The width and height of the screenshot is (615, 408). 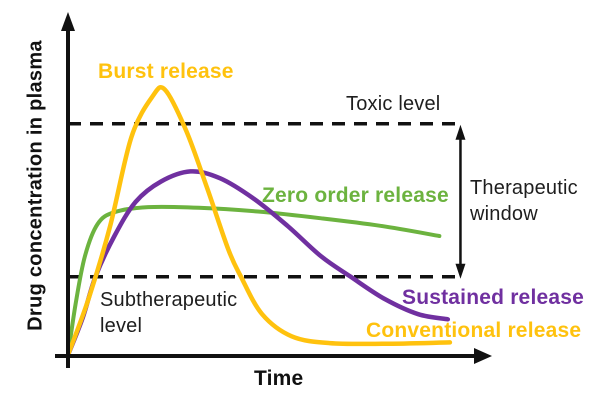 What do you see at coordinates (168, 313) in the screenshot?
I see `subtherapeutic-level-label: Subtherapeutic level` at bounding box center [168, 313].